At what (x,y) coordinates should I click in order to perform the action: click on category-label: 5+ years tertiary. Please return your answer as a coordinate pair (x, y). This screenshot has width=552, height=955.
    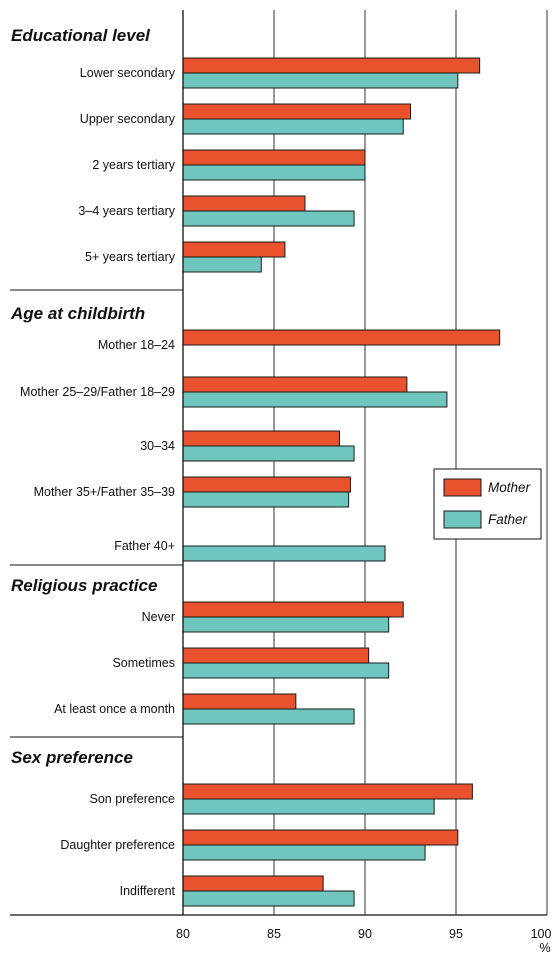
    Looking at the image, I should click on (130, 257).